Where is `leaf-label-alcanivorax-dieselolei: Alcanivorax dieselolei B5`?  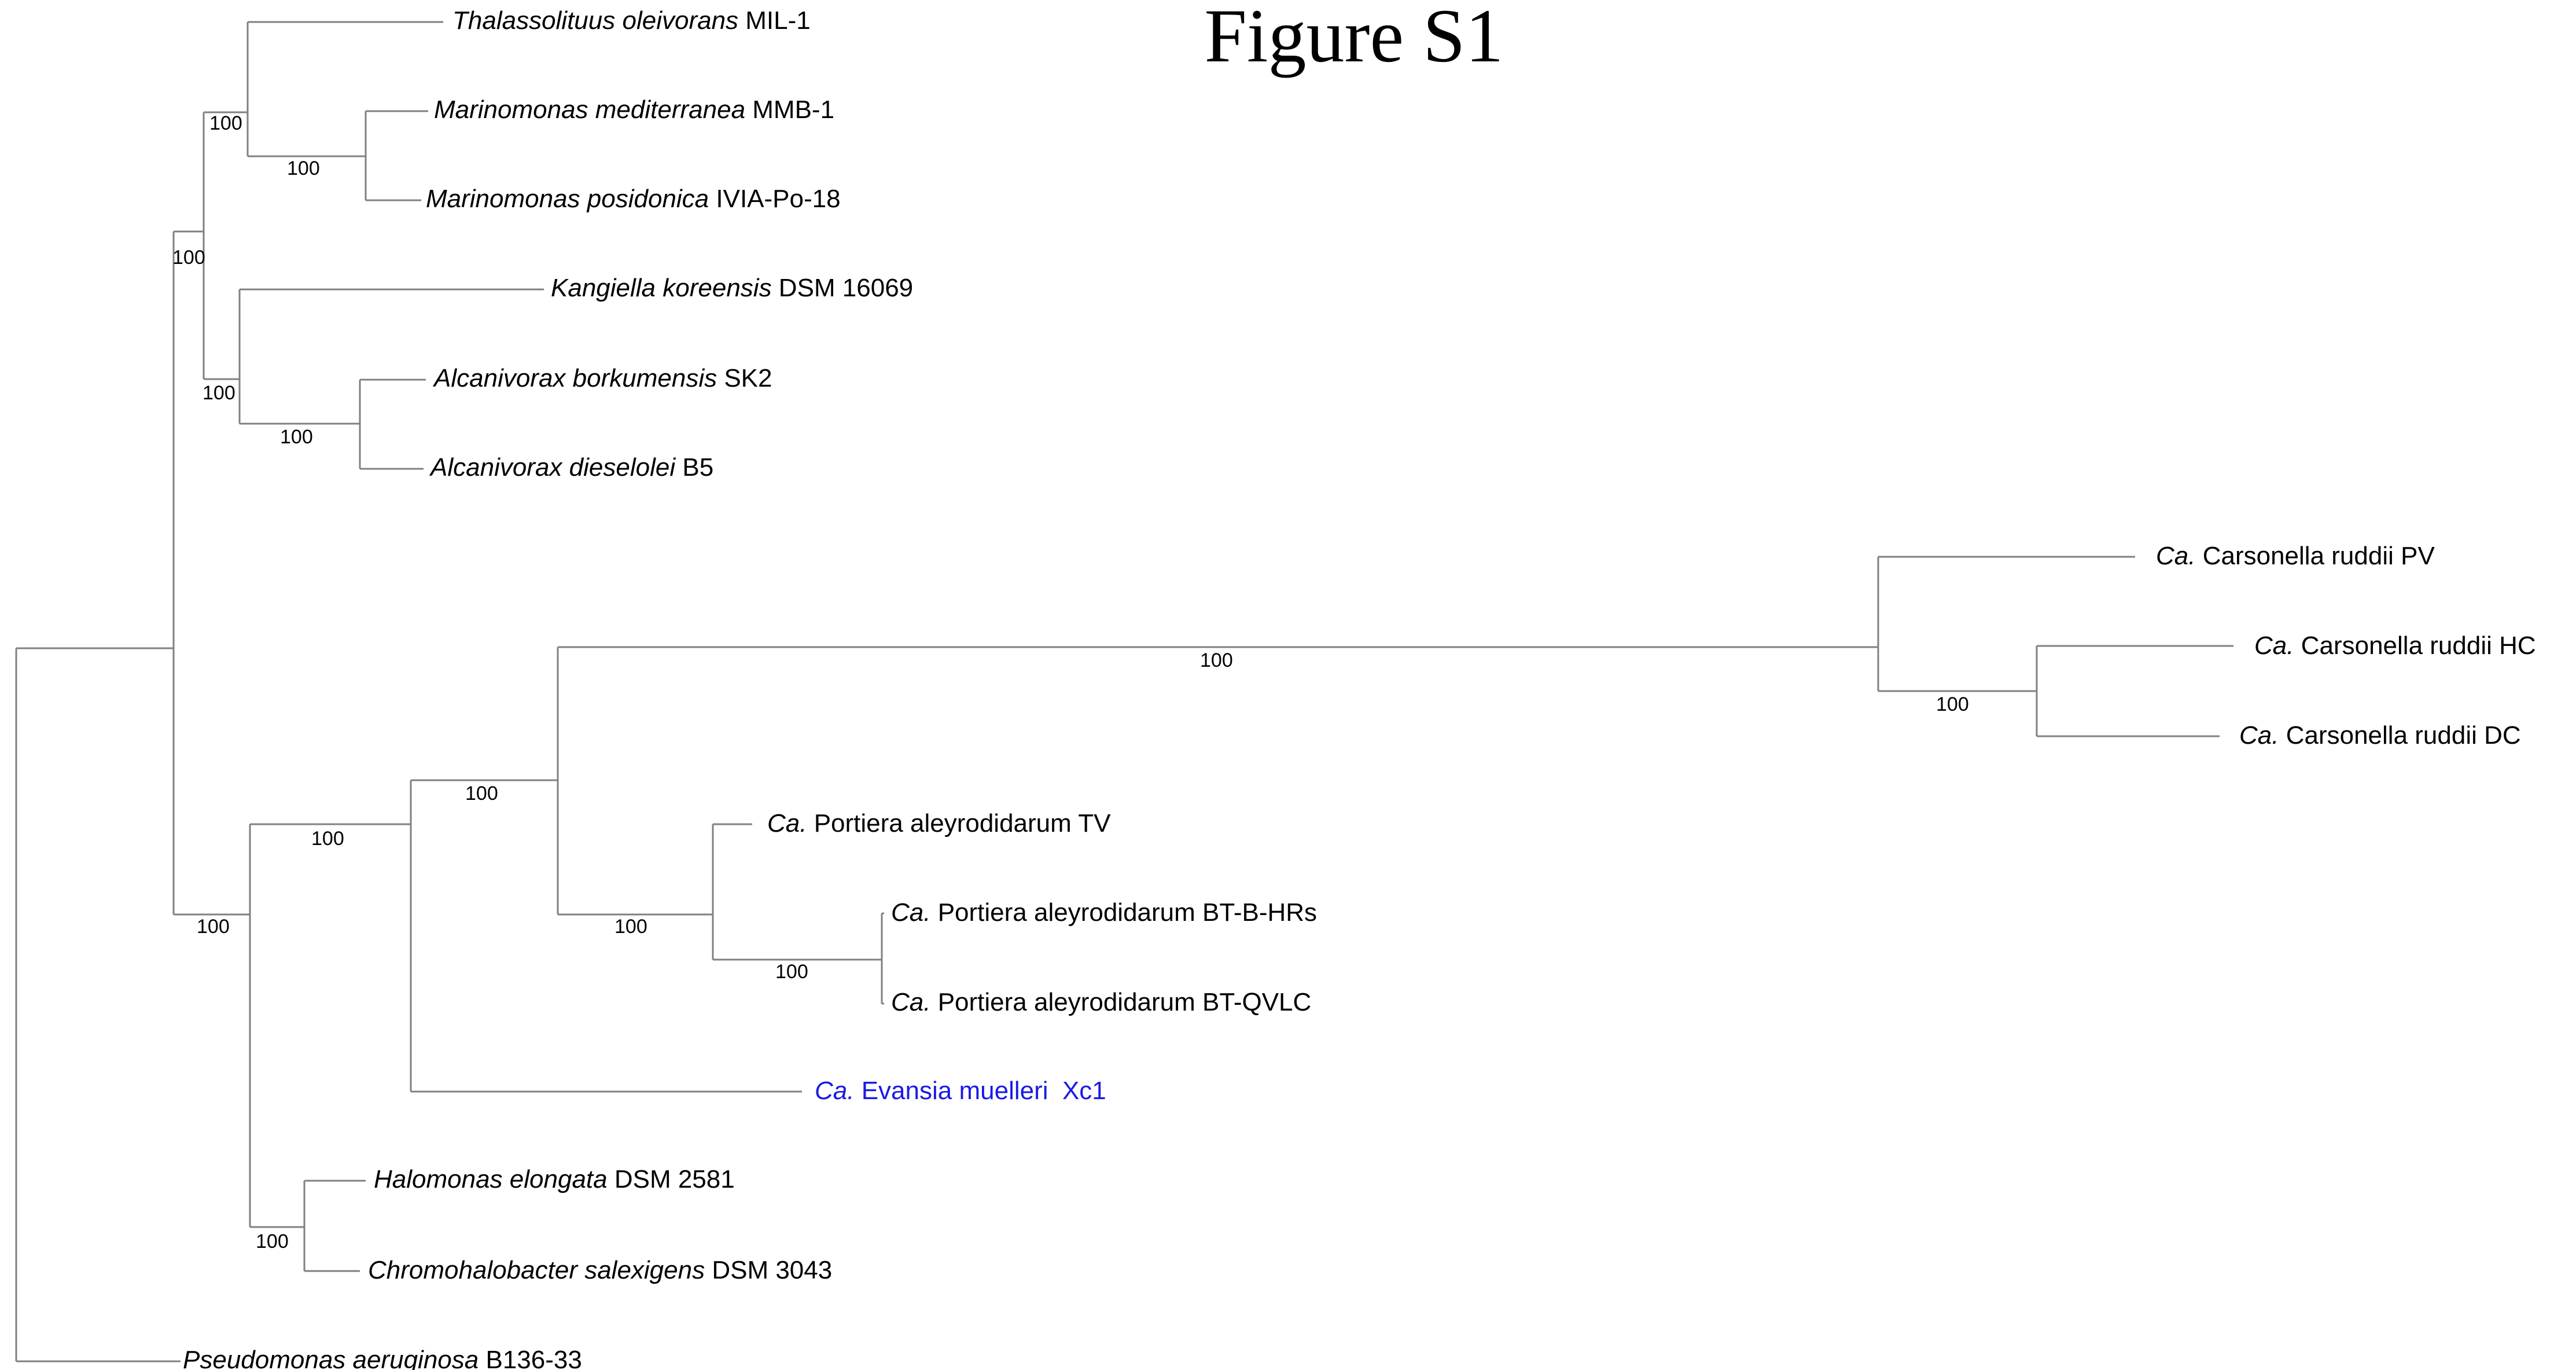
leaf-label-alcanivorax-dieselolei: Alcanivorax dieselolei B5 is located at coordinates (571, 468).